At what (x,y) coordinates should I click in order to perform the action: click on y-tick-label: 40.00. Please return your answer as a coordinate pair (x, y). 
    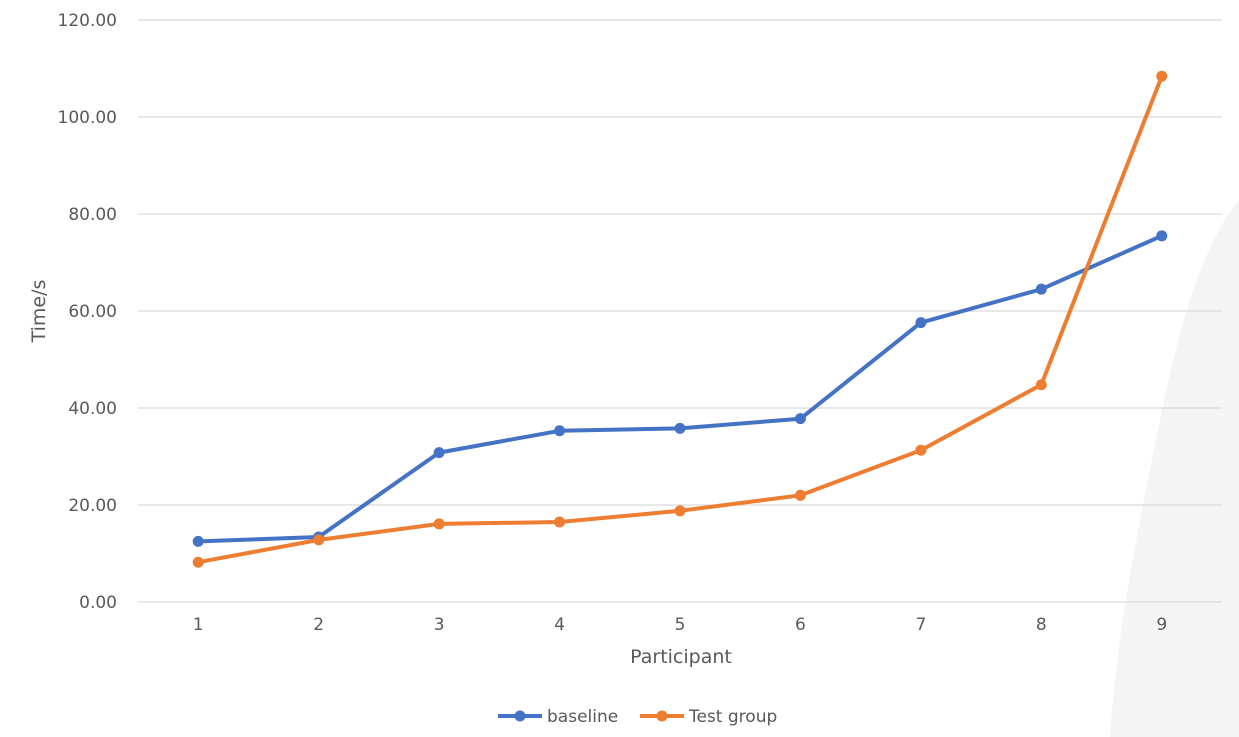
    Looking at the image, I should click on (92, 409).